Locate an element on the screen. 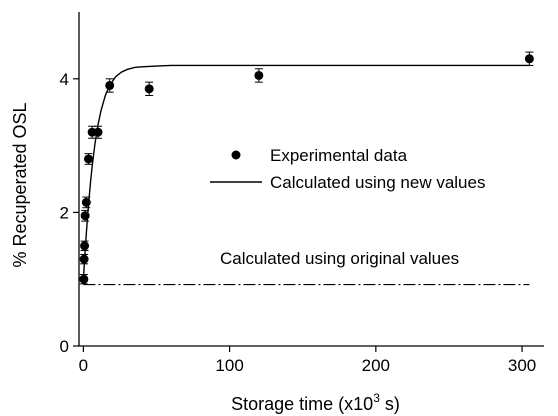 The width and height of the screenshot is (558, 416). x-axis-label-suffix: s) is located at coordinates (390, 404).